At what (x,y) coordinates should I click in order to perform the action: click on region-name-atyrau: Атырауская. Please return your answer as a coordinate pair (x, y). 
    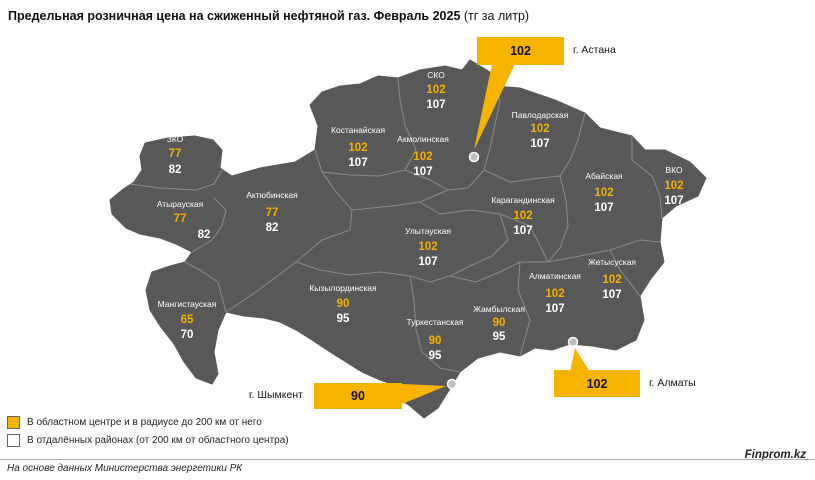
    Looking at the image, I should click on (180, 204).